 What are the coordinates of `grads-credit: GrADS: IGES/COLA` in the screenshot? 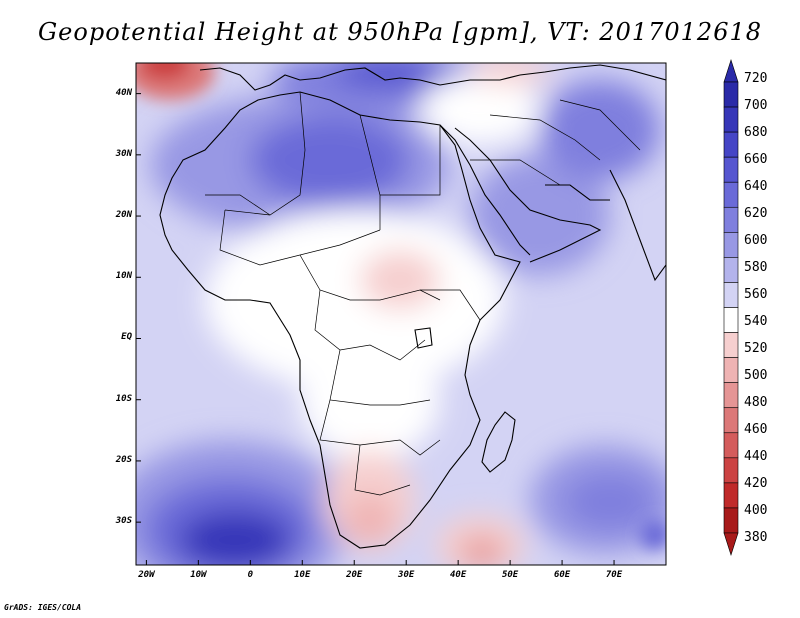 It's located at (43, 607).